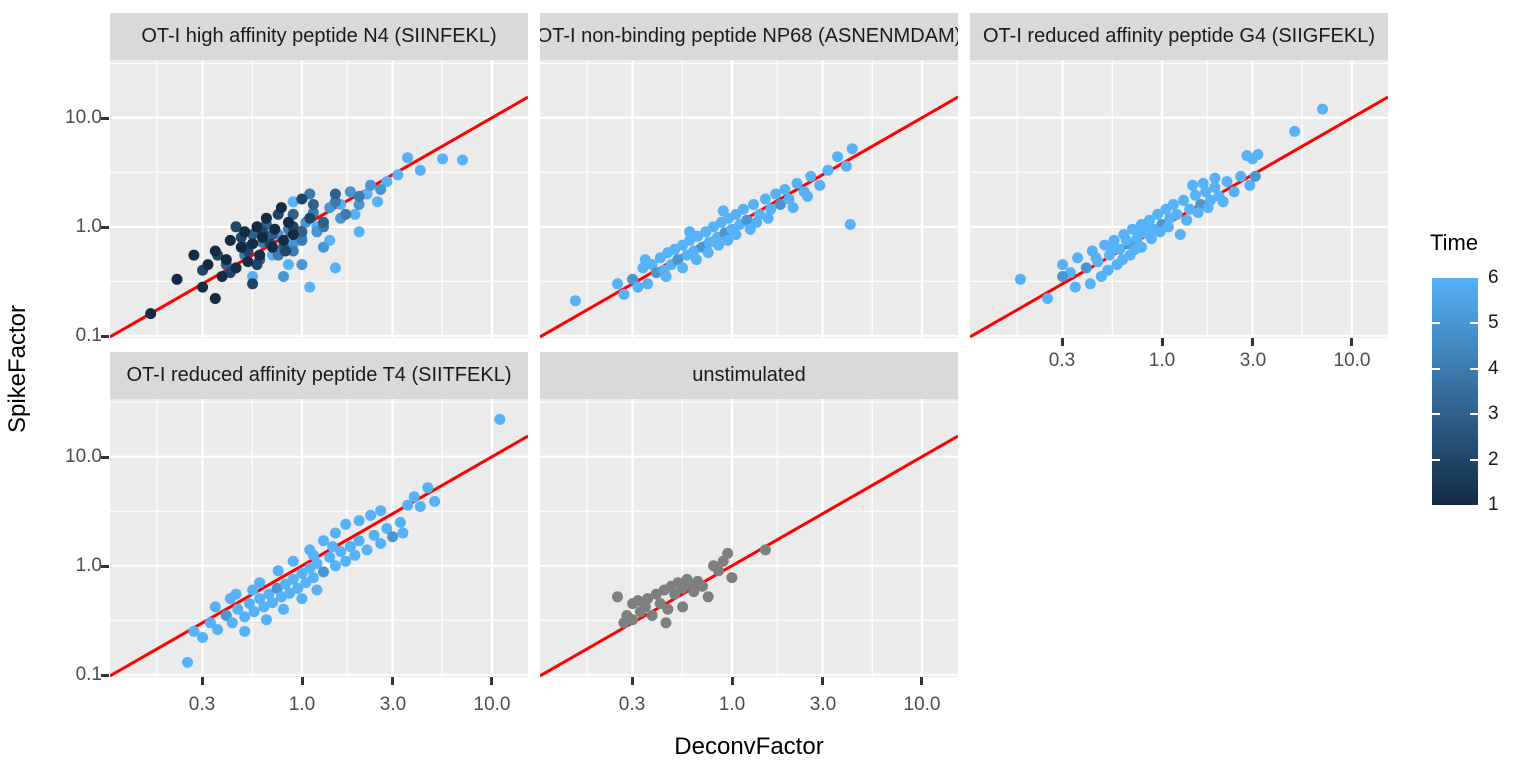 The width and height of the screenshot is (1536, 768). I want to click on scatter-panel-unstimulated, so click(749, 538).